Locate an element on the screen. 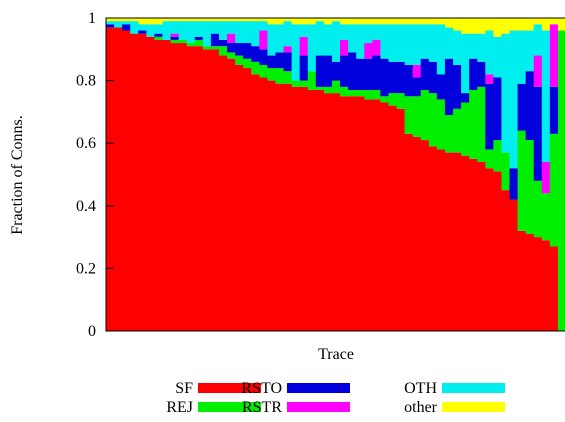 The width and height of the screenshot is (565, 422). legend-swatch-other is located at coordinates (473, 407).